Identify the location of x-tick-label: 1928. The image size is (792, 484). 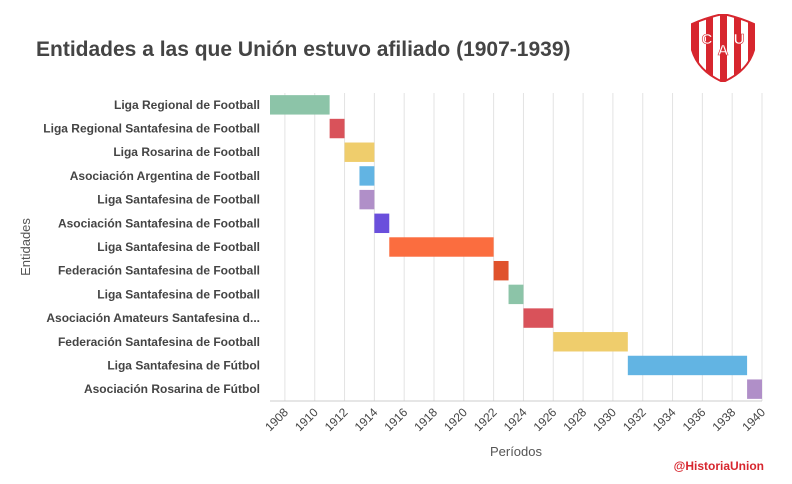
(574, 419).